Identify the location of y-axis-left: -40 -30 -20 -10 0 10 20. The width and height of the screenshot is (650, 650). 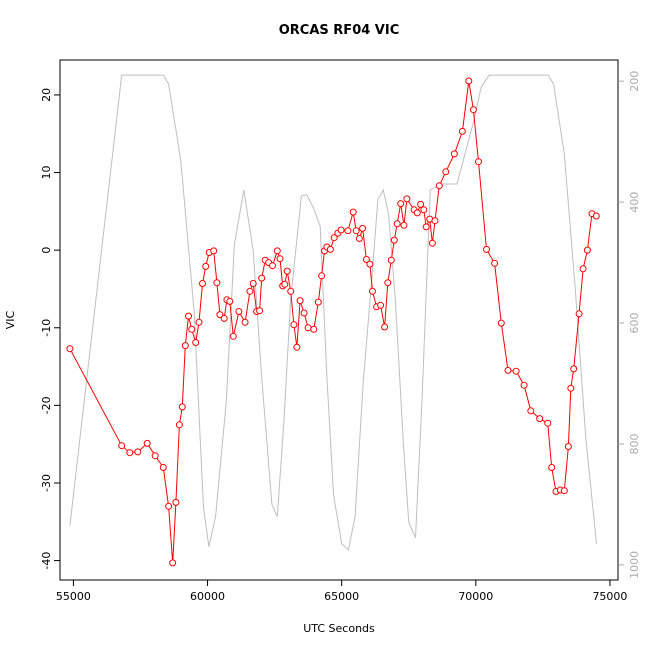
(50, 329).